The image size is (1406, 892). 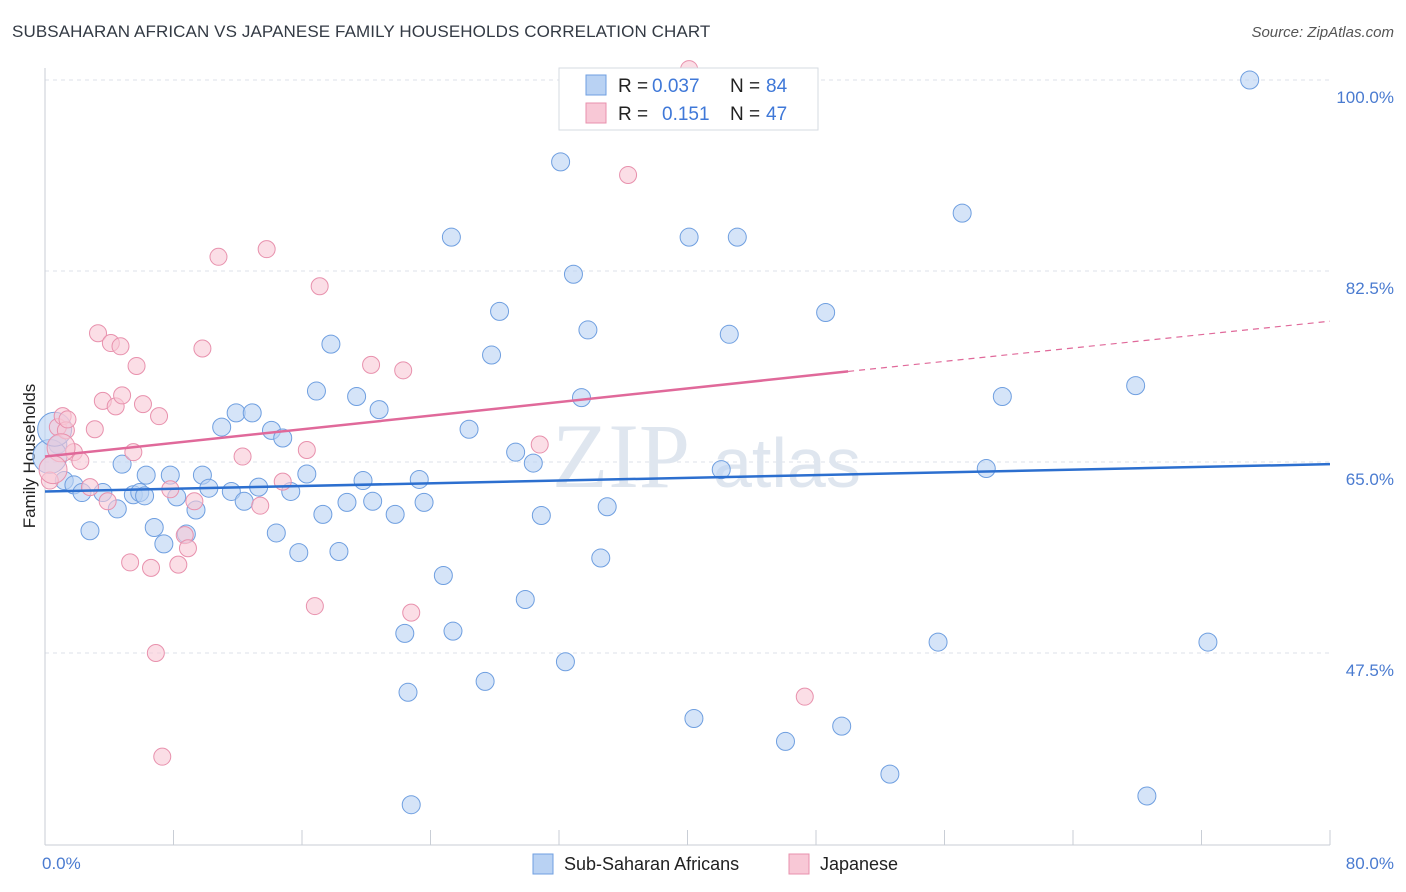 What do you see at coordinates (686, 114) in the screenshot?
I see `legend-r-value-2: 0.151` at bounding box center [686, 114].